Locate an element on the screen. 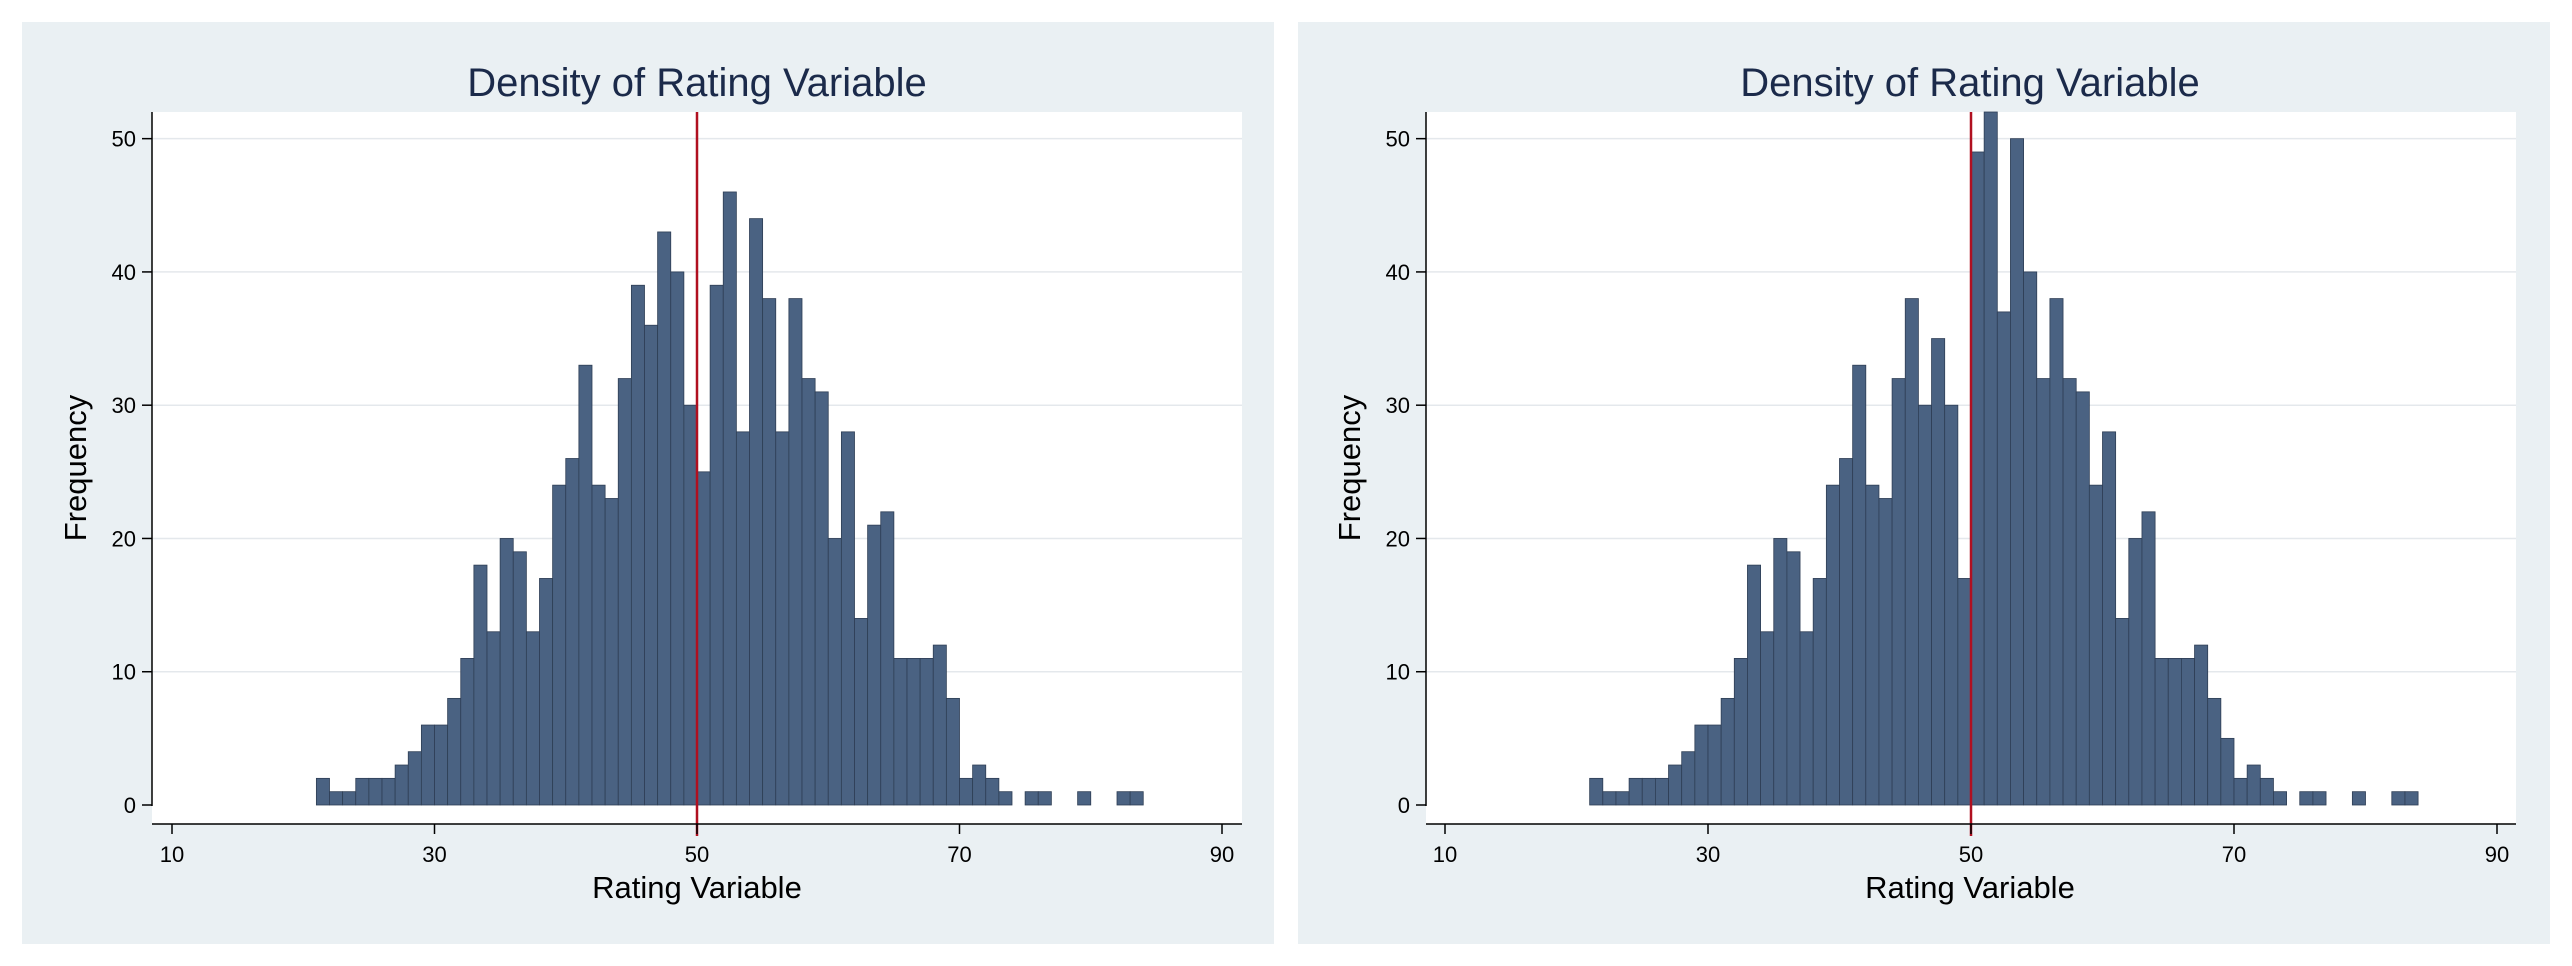  x-tick-label: 30 is located at coordinates (1708, 854).